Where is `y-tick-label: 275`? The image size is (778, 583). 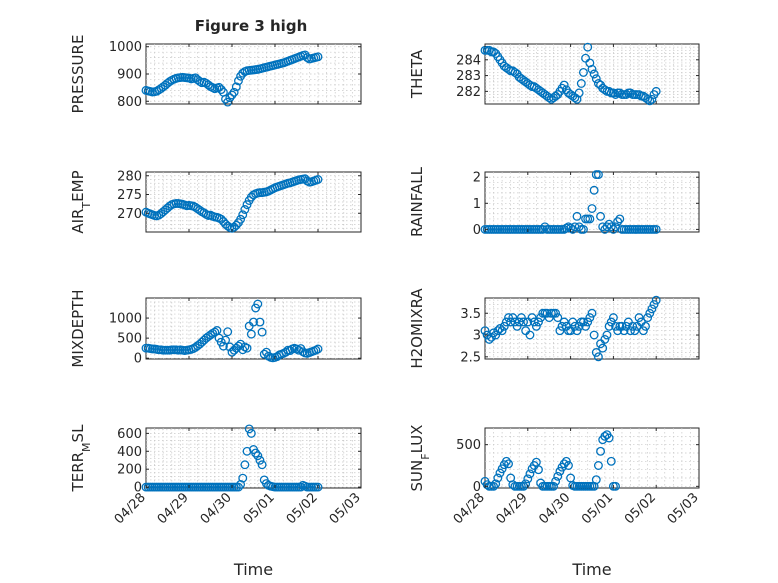 y-tick-label: 275 is located at coordinates (129, 195).